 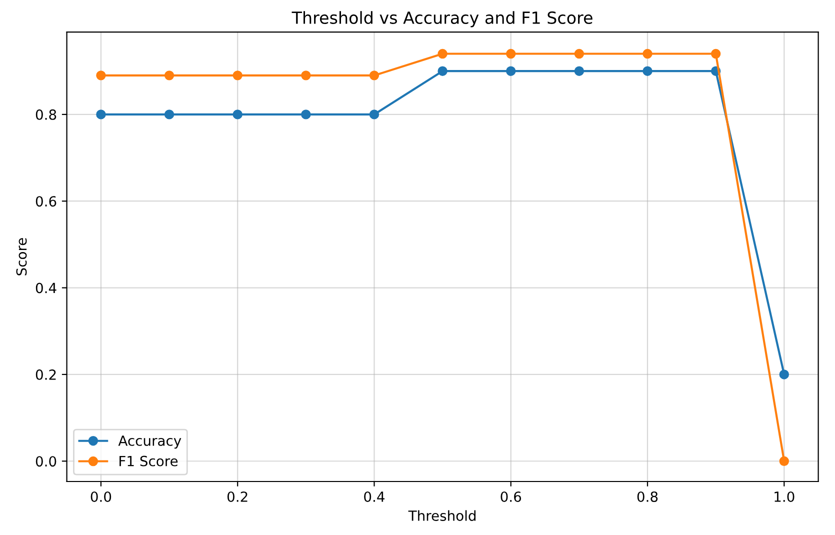 I want to click on chart-title: Threshold vs Accuracy and F1 Score, so click(x=442, y=19).